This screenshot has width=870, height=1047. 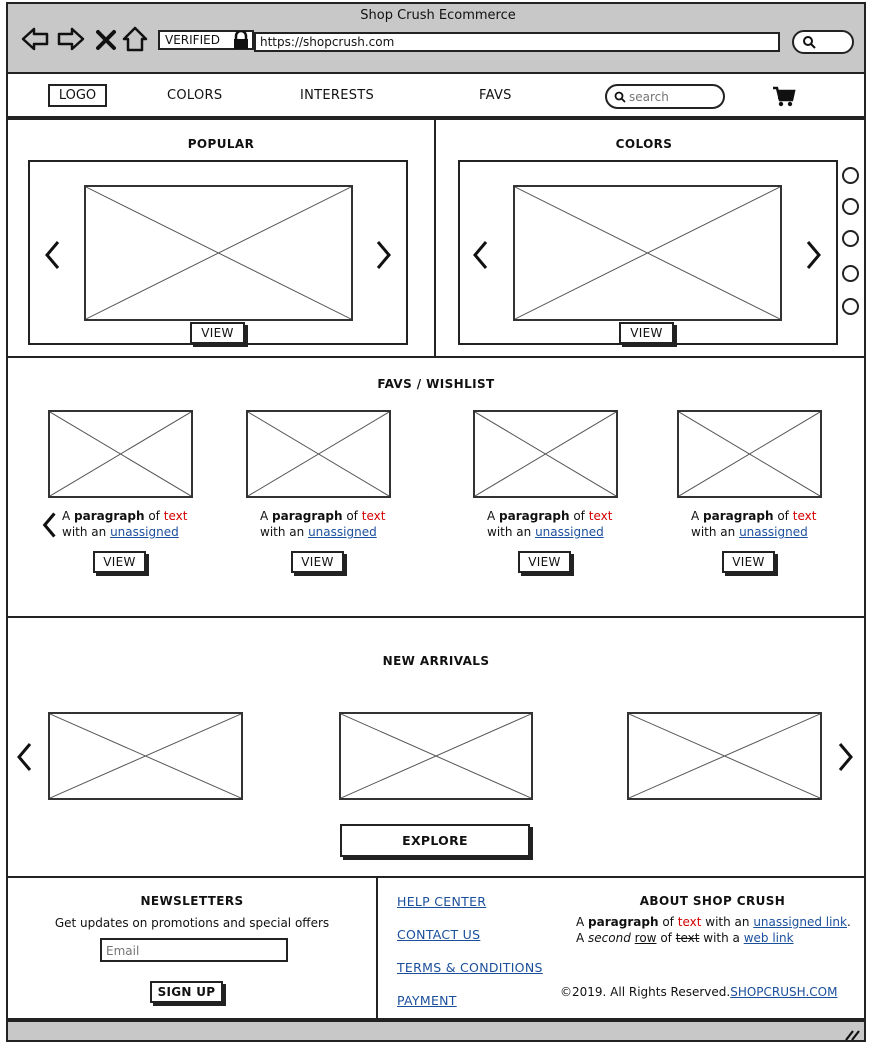 I want to click on colors-title: COLORS, so click(x=644, y=144).